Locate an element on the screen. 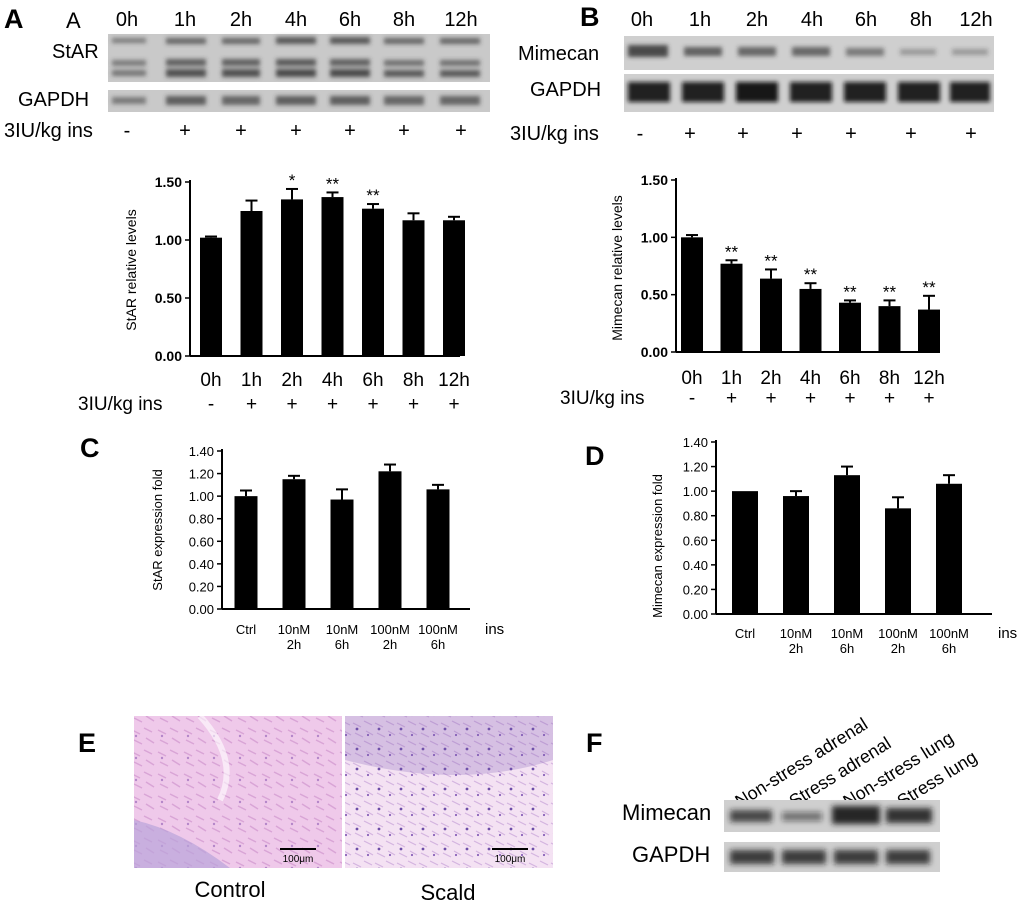 Image resolution: width=1020 pixels, height=906 pixels. timepoint-label: 0h is located at coordinates (642, 20).